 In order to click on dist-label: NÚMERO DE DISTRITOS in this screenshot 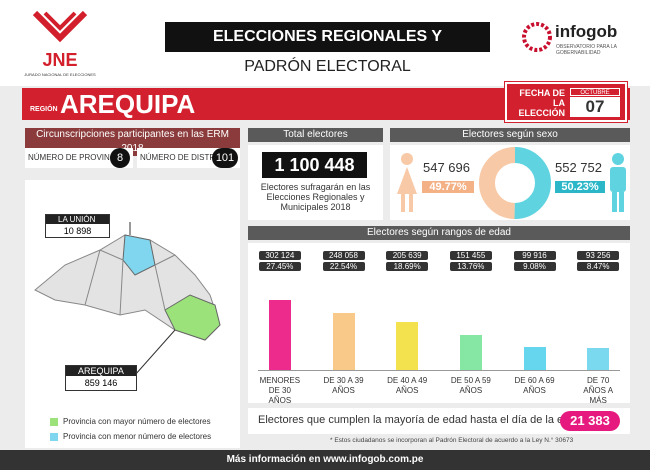, I will do `click(187, 157)`.